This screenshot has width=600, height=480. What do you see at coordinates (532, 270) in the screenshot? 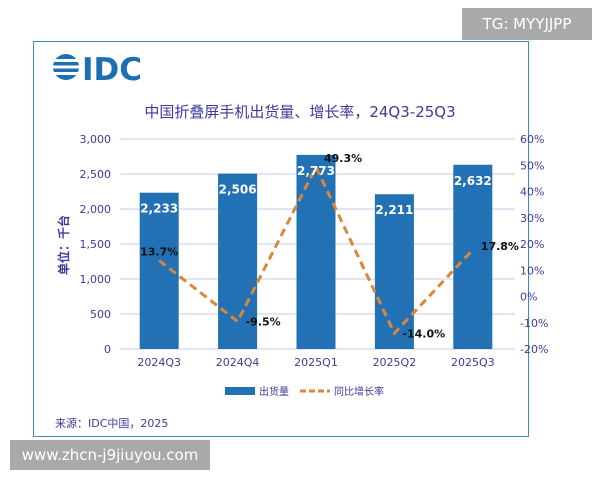
I see `y2-tick-label: 10%` at bounding box center [532, 270].